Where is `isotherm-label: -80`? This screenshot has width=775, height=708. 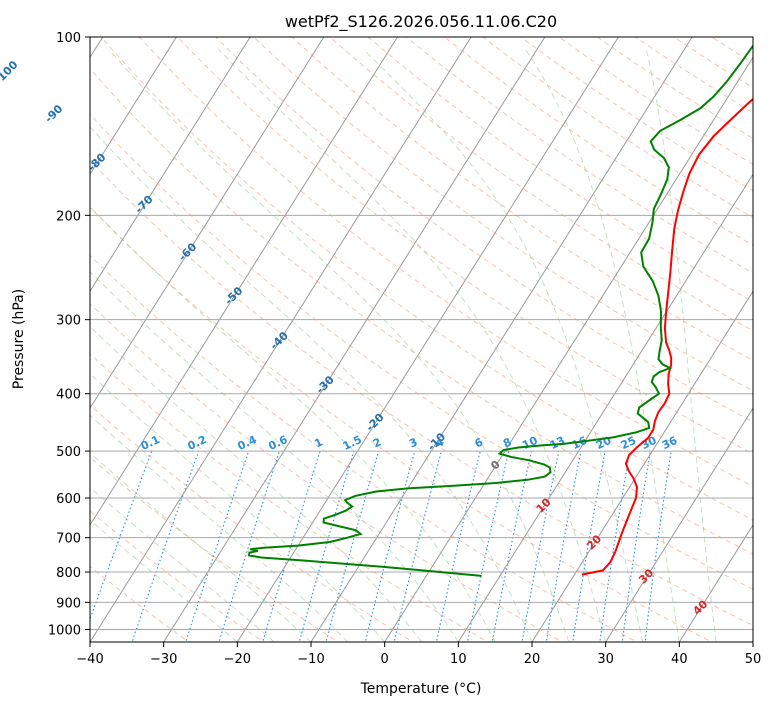
isotherm-label: -80 is located at coordinates (96, 161).